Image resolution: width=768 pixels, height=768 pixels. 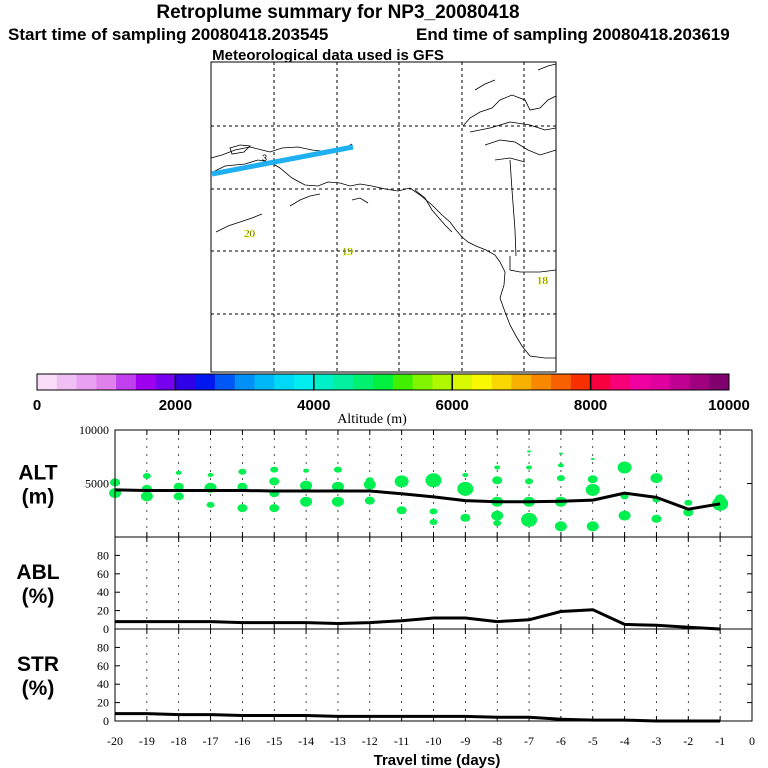 What do you see at coordinates (168, 34) in the screenshot?
I see `start-time-label: Start time of sampling 20080418.203545` at bounding box center [168, 34].